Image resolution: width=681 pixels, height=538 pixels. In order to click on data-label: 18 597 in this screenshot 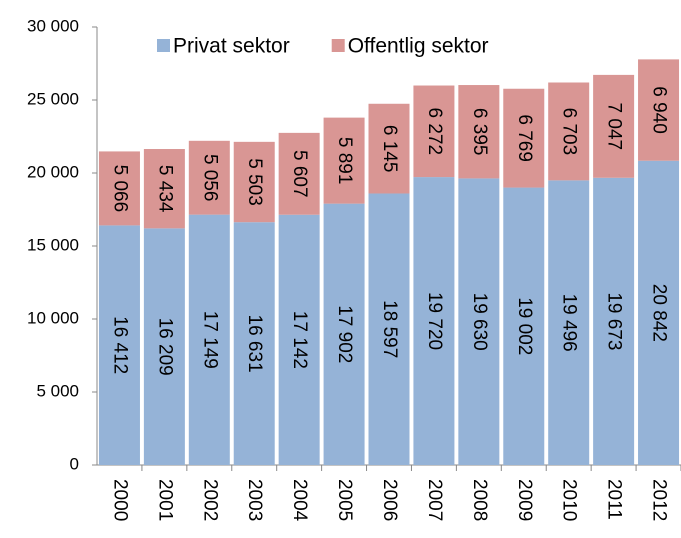, I will do `click(389, 329)`.